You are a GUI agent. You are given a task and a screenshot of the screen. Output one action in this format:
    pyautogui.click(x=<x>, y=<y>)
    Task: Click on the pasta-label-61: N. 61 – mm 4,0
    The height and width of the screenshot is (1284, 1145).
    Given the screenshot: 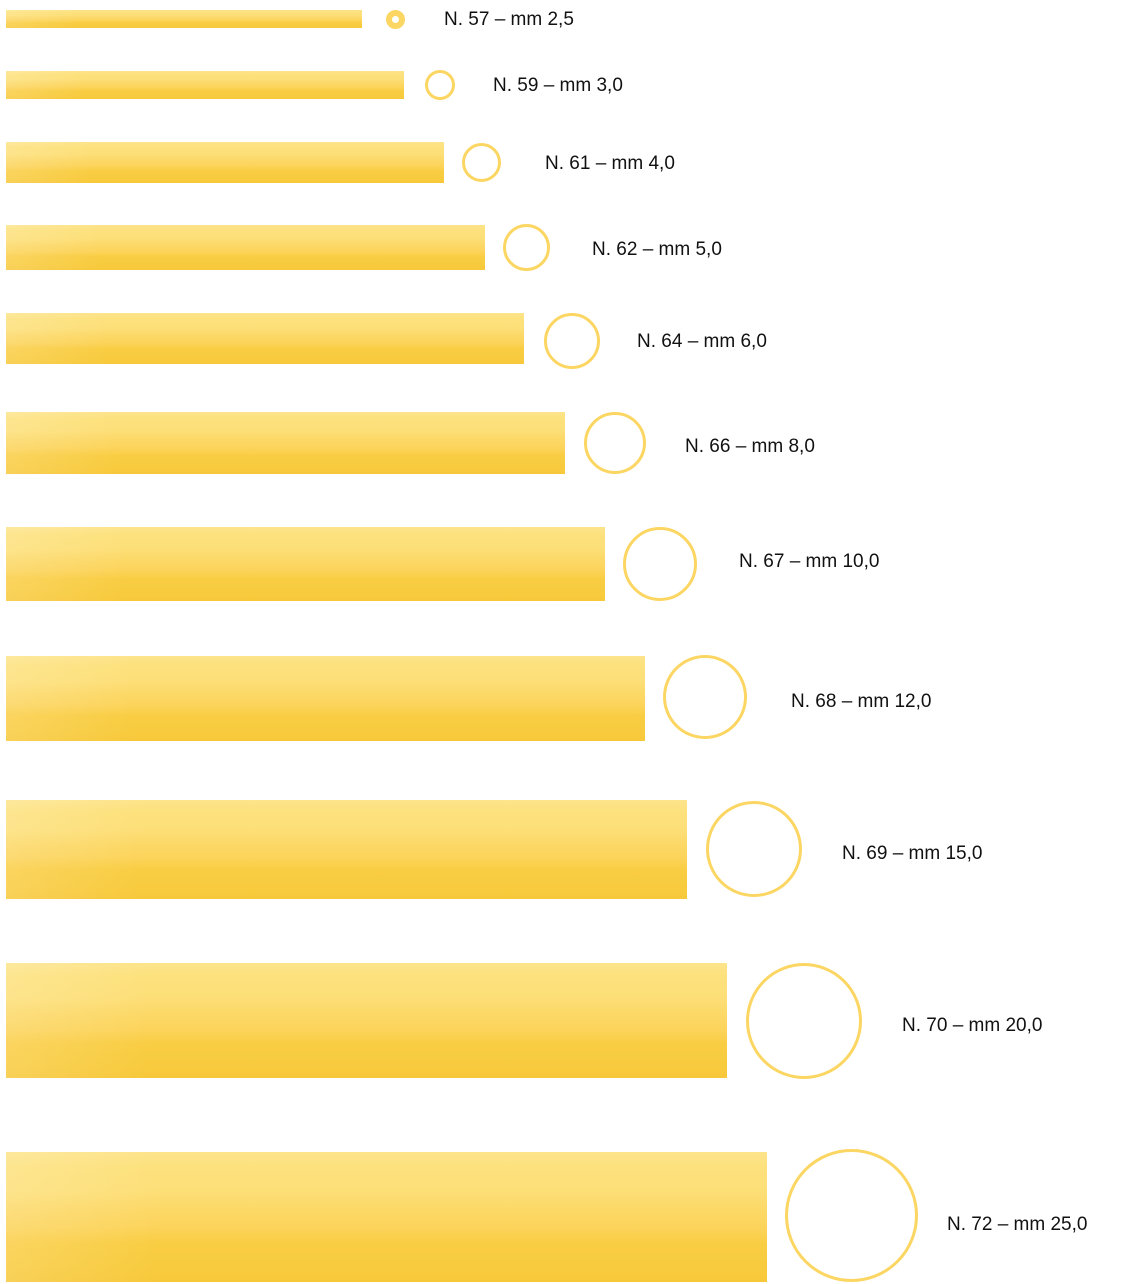 What is the action you would take?
    pyautogui.click(x=610, y=163)
    